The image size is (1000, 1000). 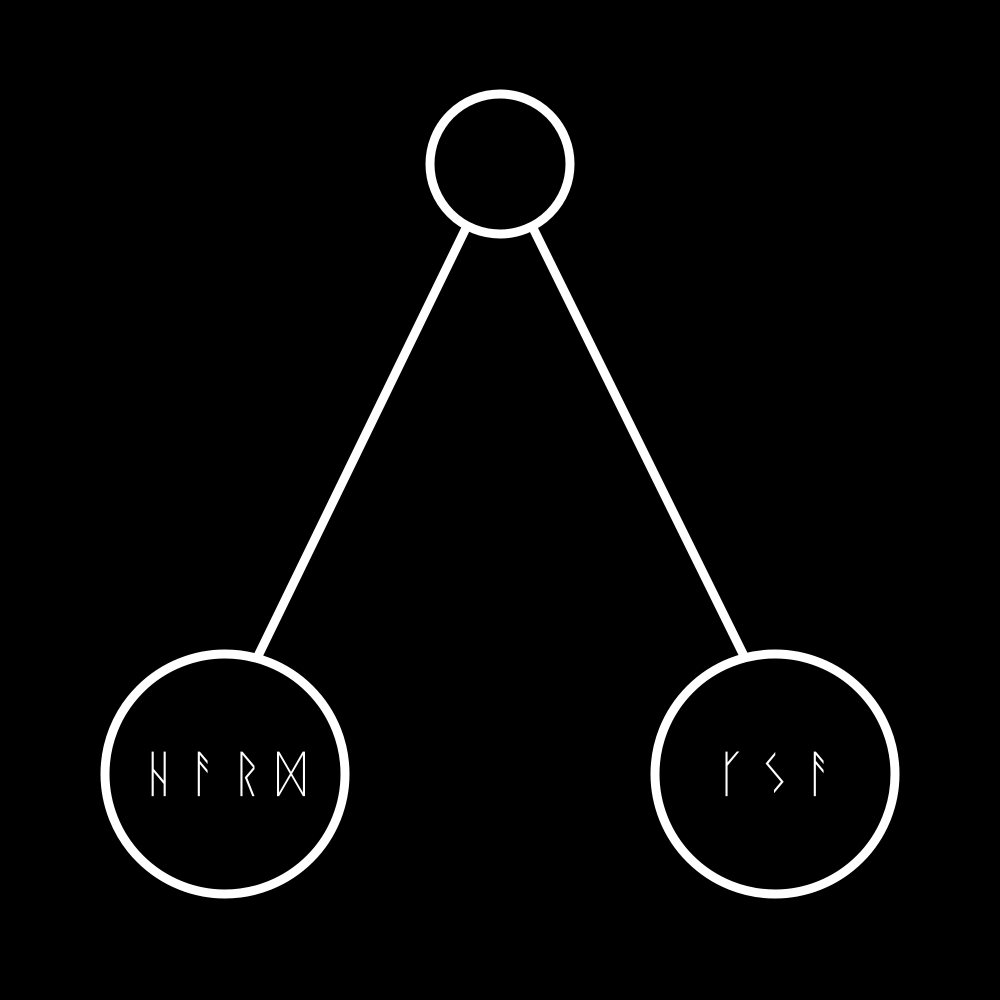 I want to click on edge-root-right, so click(x=638, y=442).